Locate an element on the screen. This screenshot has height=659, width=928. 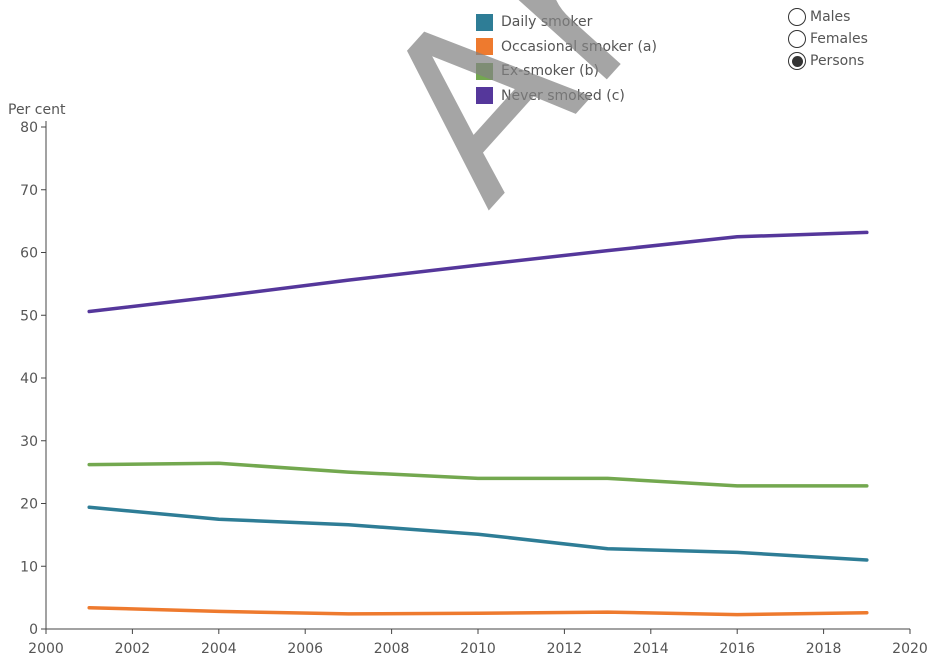
radio-label: Females is located at coordinates (839, 39).